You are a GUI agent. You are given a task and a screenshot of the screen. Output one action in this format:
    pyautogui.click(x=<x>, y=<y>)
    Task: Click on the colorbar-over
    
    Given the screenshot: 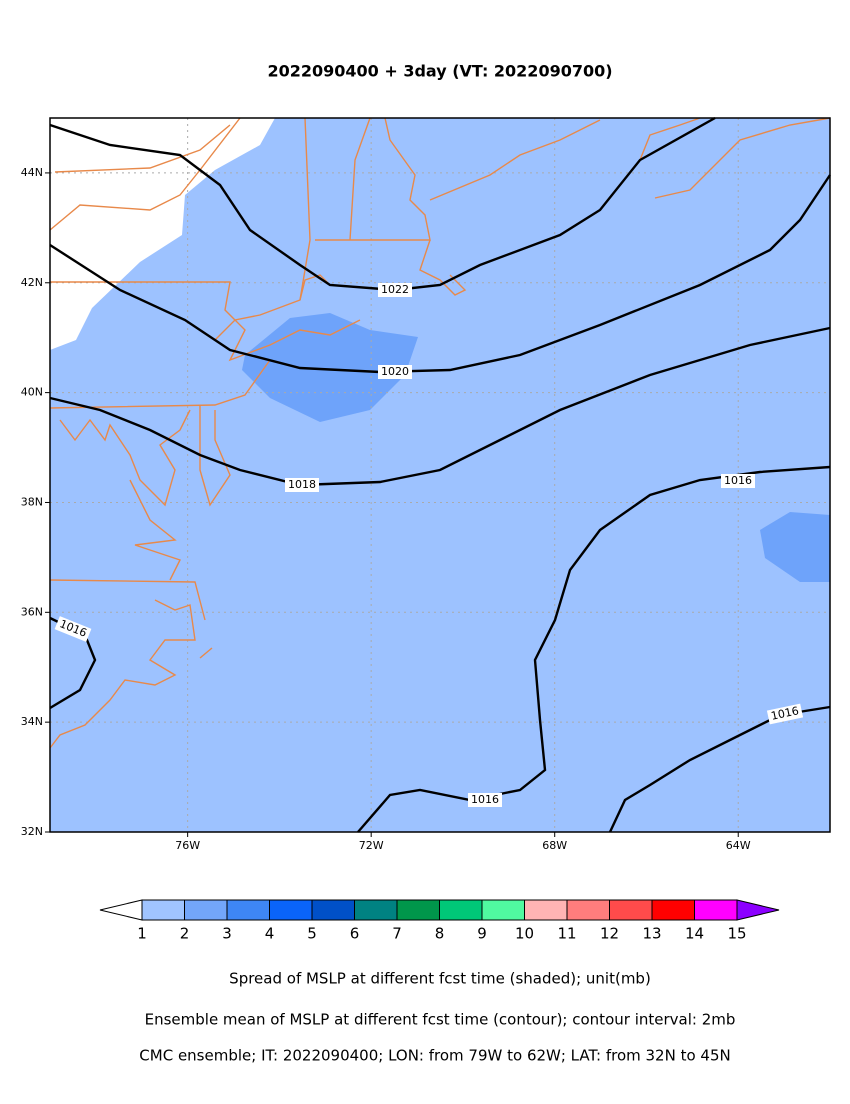 What is the action you would take?
    pyautogui.click(x=758, y=910)
    